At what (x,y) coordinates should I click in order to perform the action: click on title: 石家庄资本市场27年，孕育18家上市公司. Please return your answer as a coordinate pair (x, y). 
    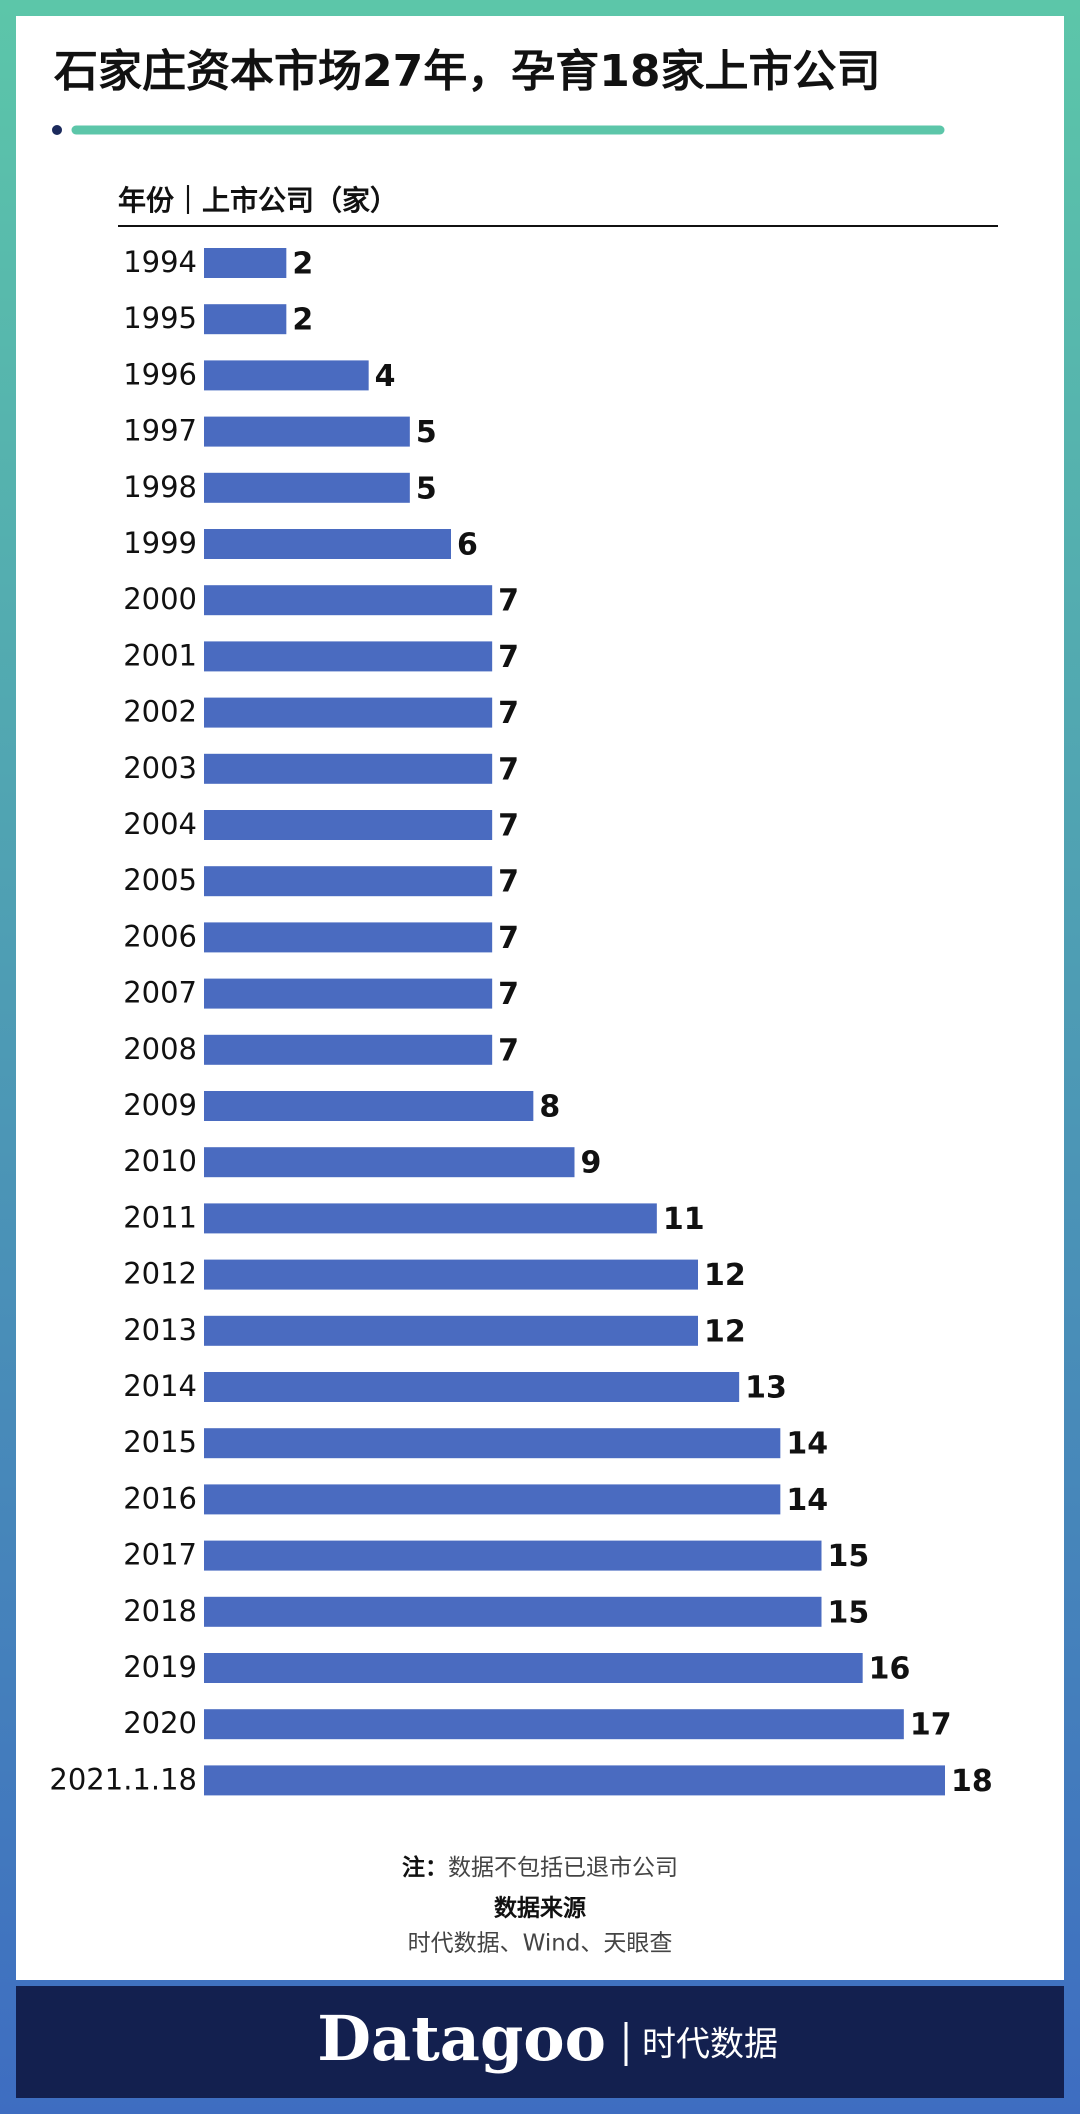
    Looking at the image, I should click on (467, 71).